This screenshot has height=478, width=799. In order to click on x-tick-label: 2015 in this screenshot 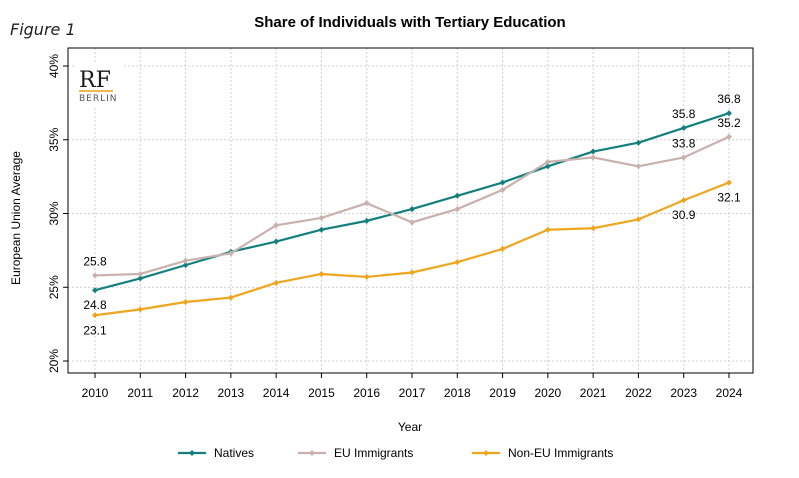, I will do `click(321, 393)`.